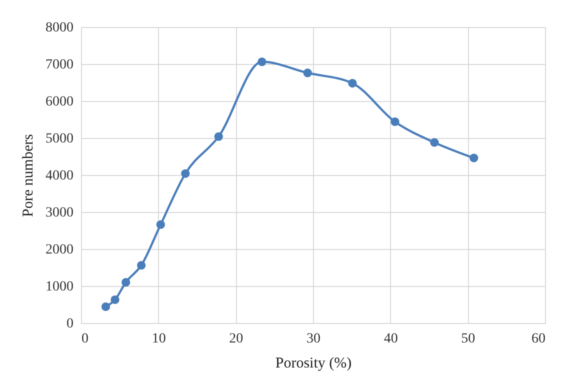 The height and width of the screenshot is (392, 585). Describe the element at coordinates (313, 339) in the screenshot. I see `x-tick-label: 30` at that location.